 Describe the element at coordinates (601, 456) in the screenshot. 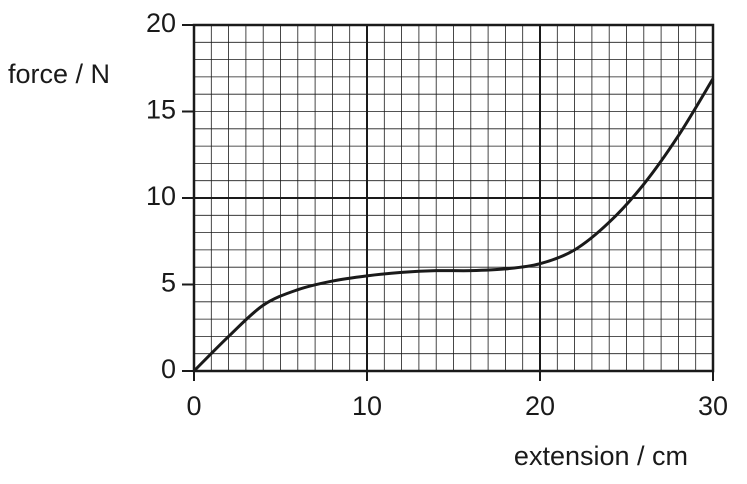

I see `x-axis-label: extension / cm` at that location.